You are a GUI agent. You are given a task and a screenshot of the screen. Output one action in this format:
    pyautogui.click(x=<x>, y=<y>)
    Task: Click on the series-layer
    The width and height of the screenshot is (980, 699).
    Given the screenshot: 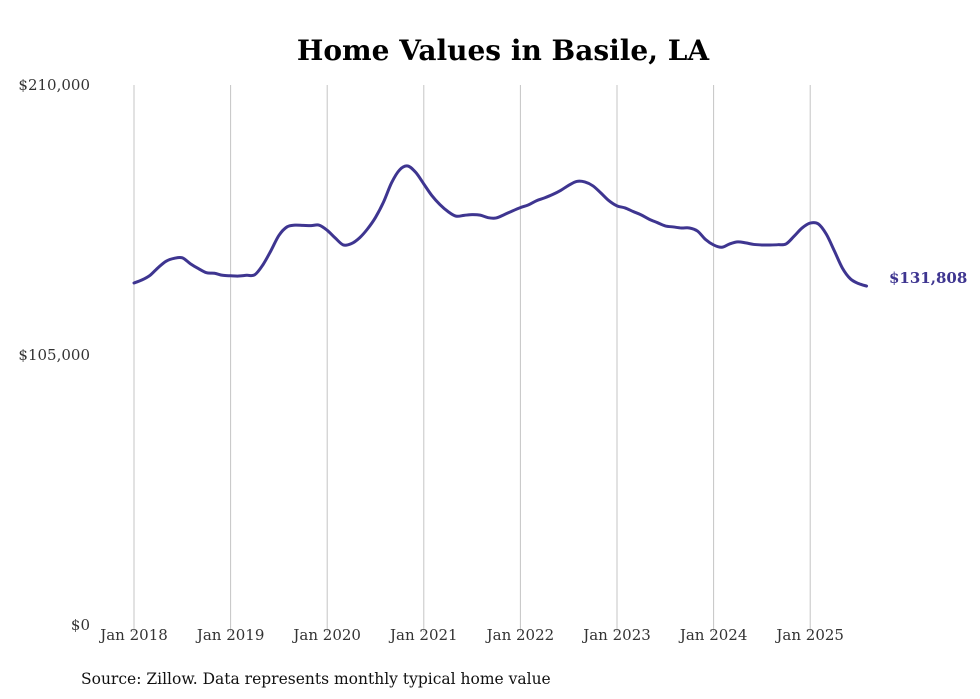 What is the action you would take?
    pyautogui.click(x=500, y=226)
    